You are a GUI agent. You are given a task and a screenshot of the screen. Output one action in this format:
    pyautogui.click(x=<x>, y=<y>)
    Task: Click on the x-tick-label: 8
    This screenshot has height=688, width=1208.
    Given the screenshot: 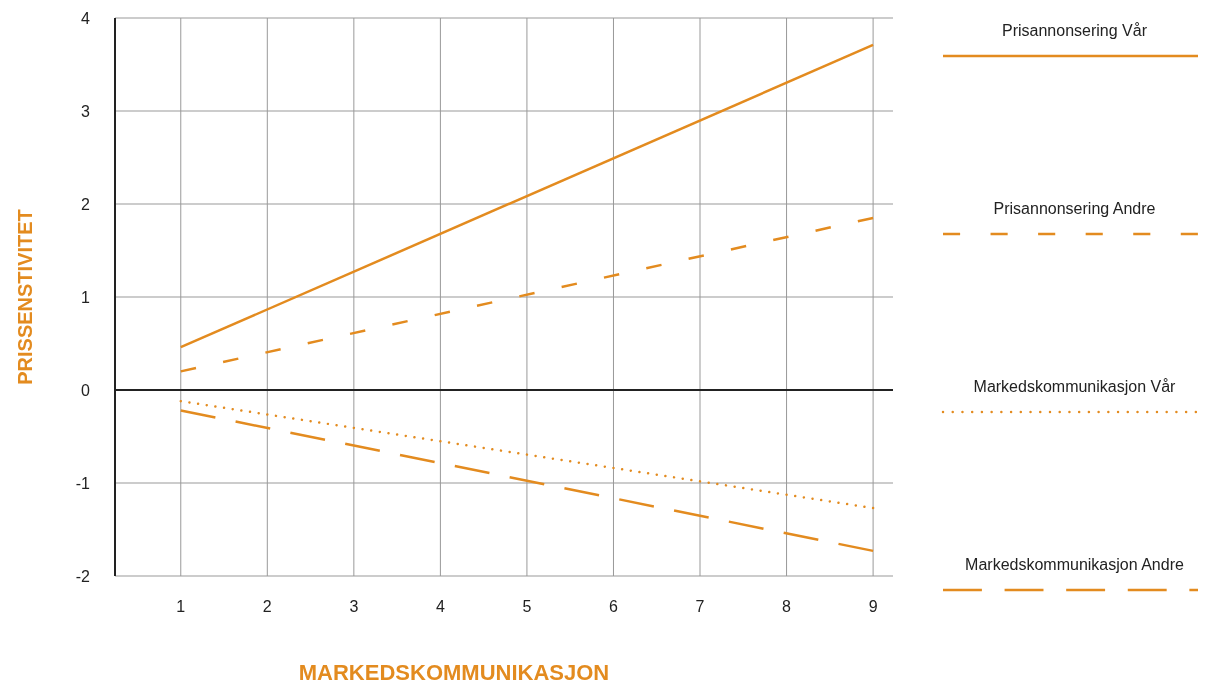 What is the action you would take?
    pyautogui.click(x=787, y=606)
    